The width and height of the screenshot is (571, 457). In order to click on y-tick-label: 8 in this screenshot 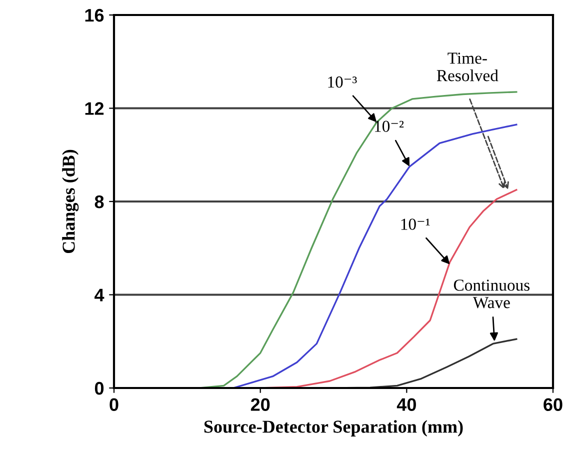, I will do `click(99, 201)`.